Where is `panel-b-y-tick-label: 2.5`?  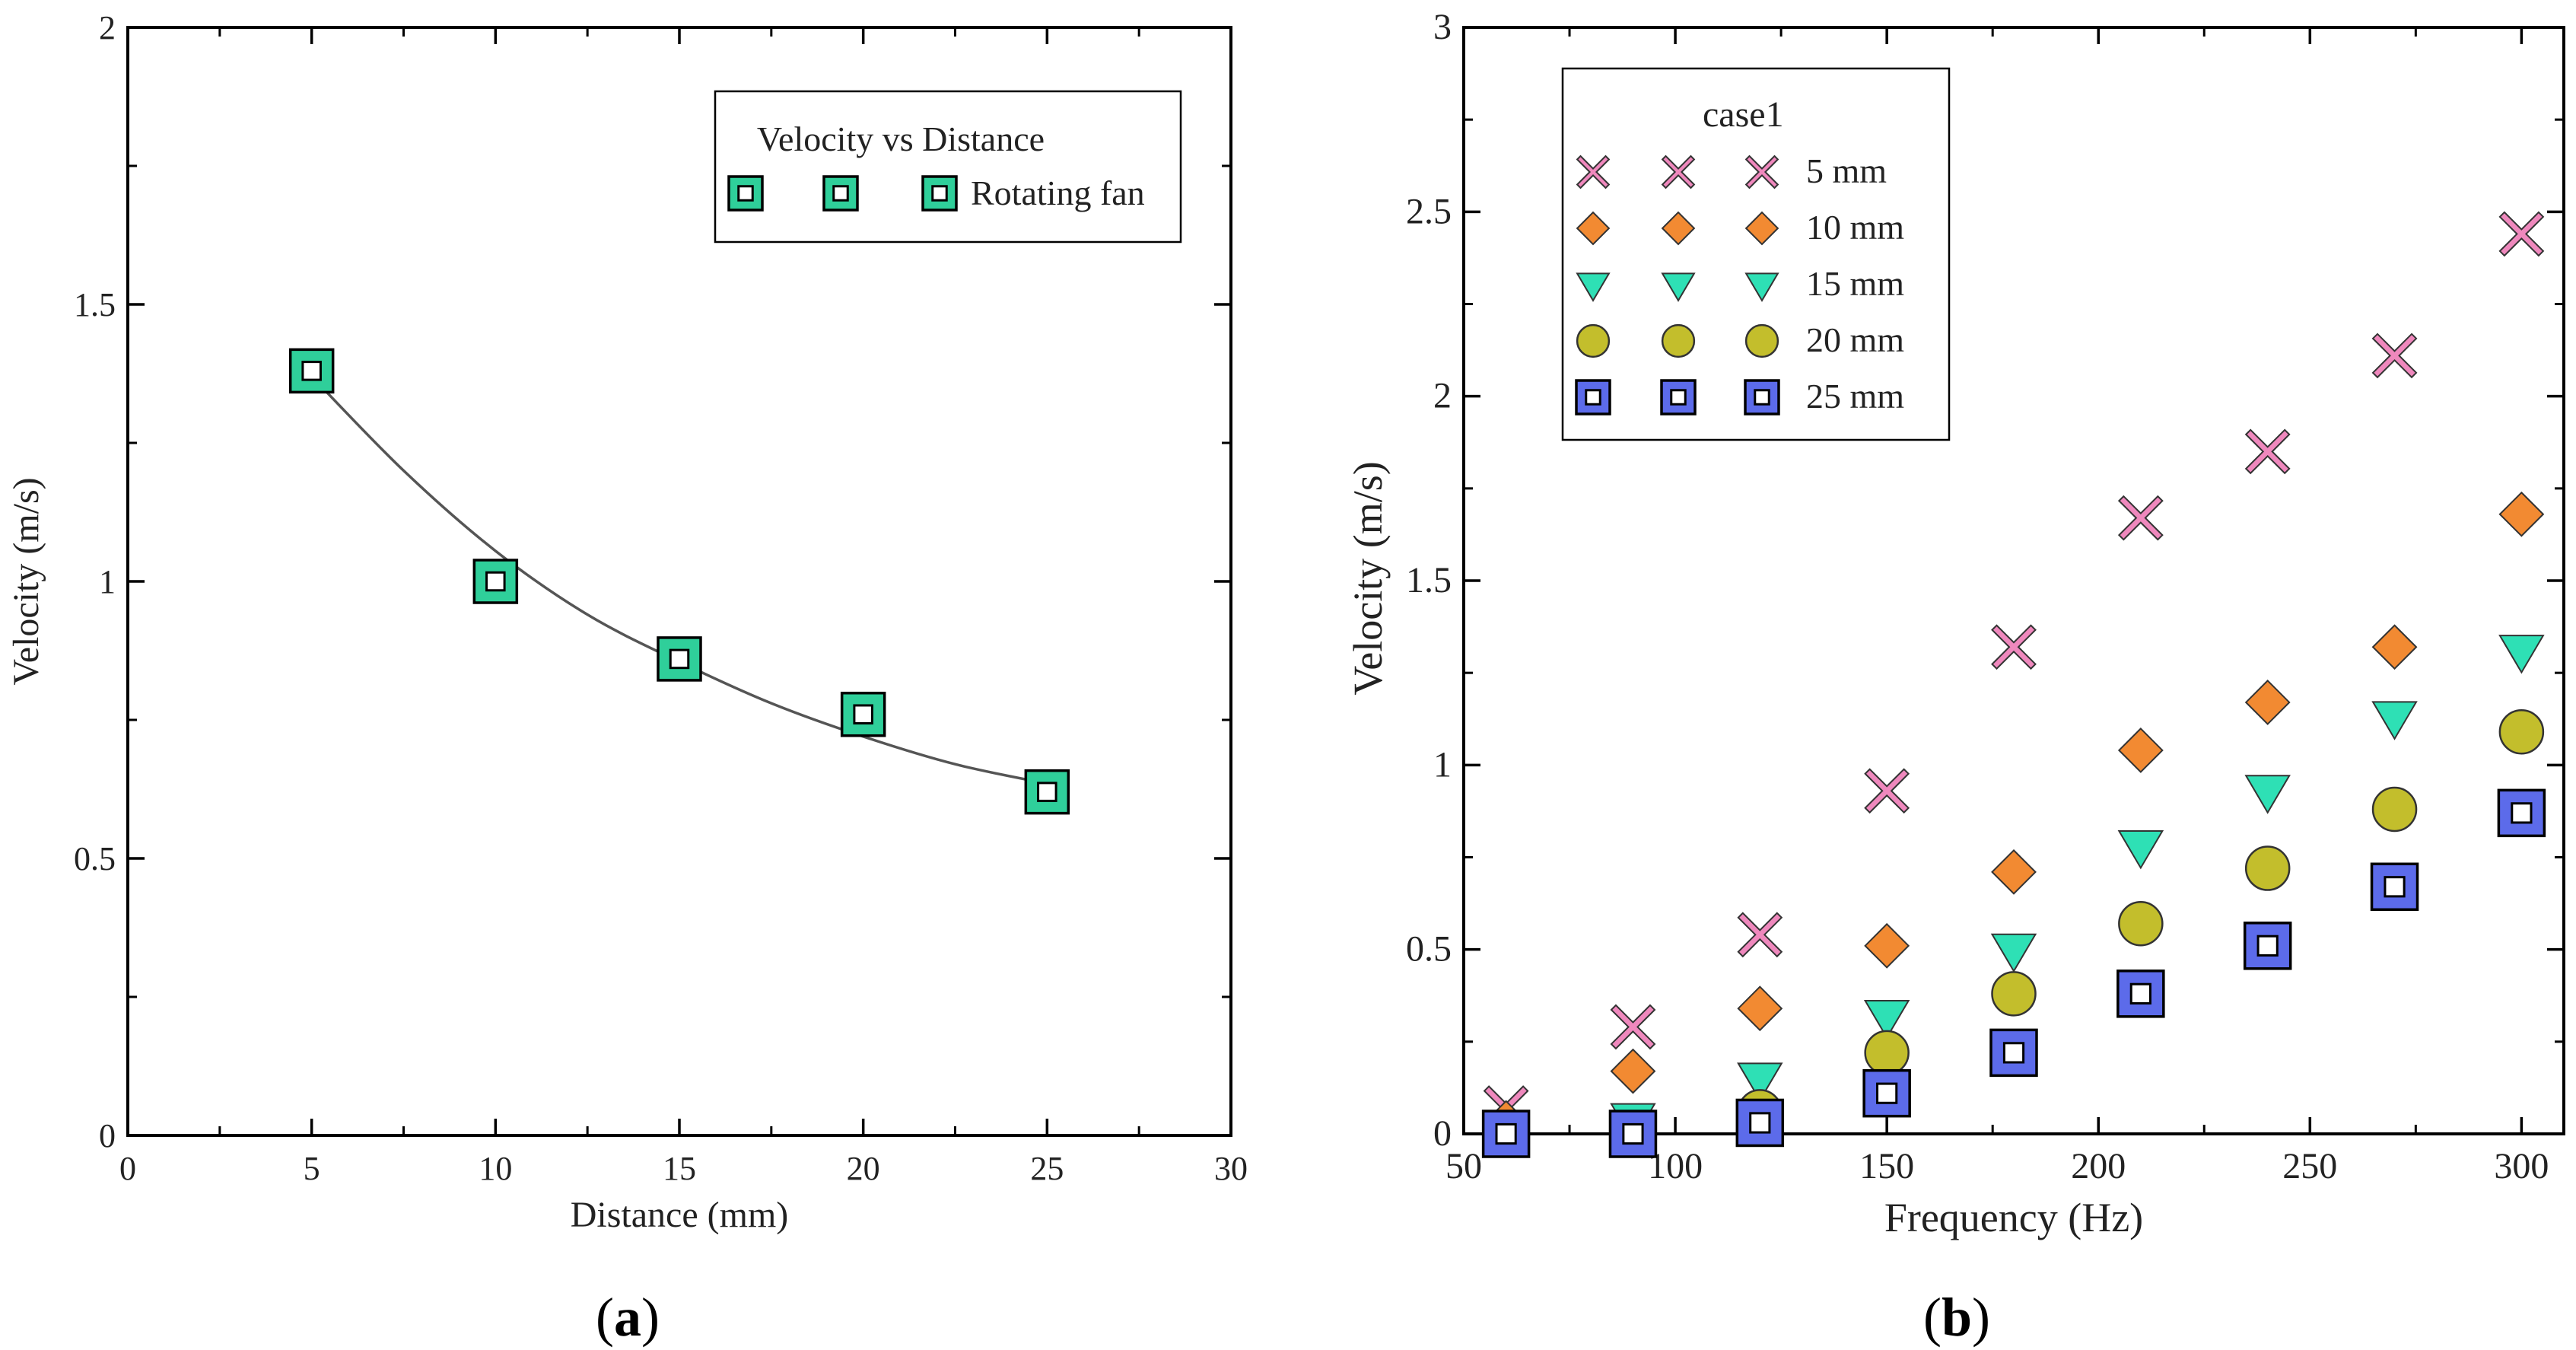
panel-b-y-tick-label: 2.5 is located at coordinates (1429, 211).